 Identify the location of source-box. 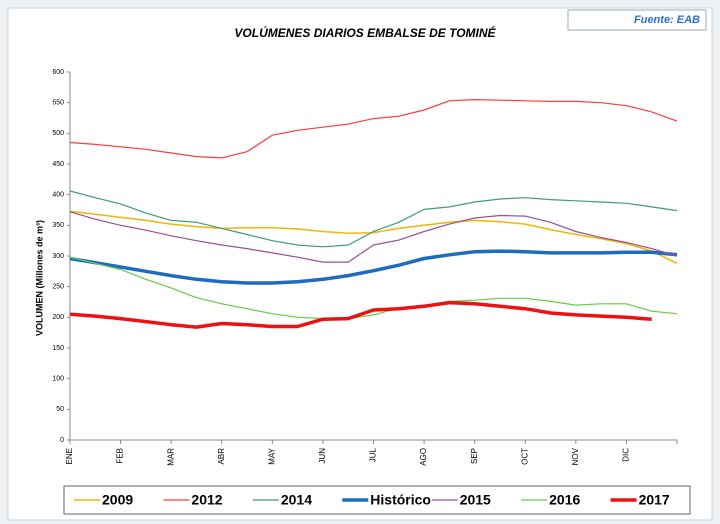
(637, 20).